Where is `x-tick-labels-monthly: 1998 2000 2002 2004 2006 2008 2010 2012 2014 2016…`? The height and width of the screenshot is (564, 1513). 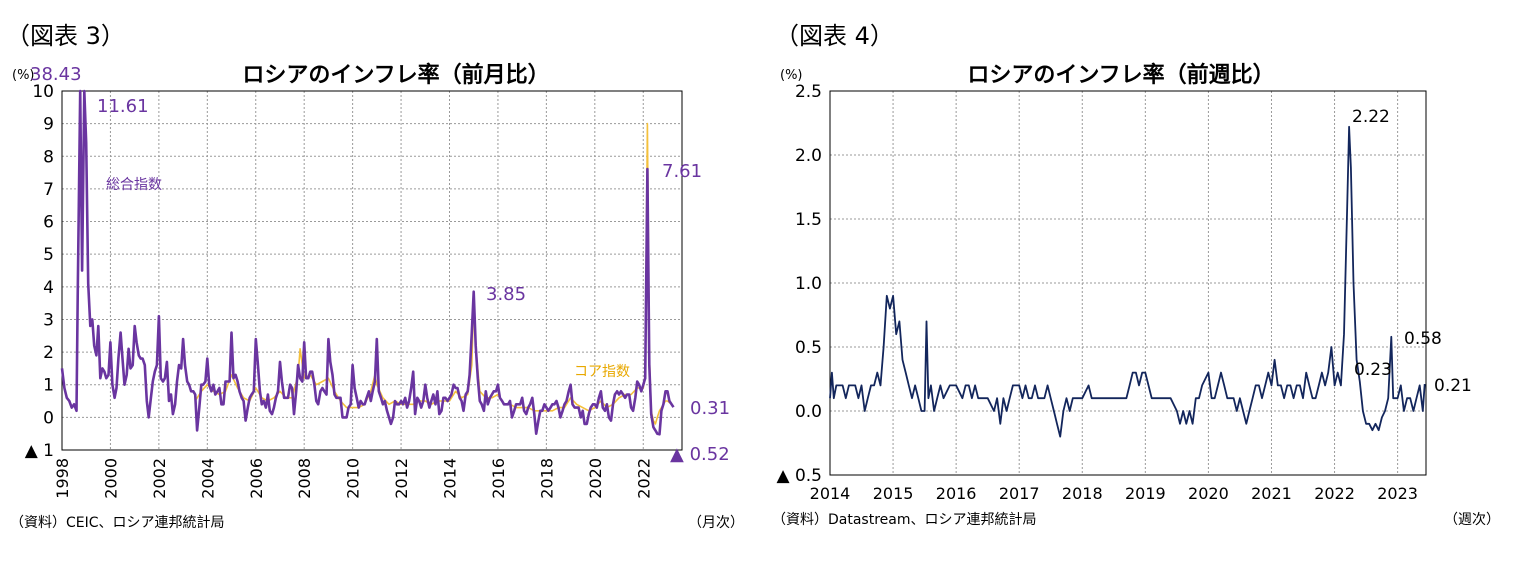 x-tick-labels-monthly: 1998 2000 2002 2004 2006 2008 2010 2012 2014 2016… is located at coordinates (353, 478).